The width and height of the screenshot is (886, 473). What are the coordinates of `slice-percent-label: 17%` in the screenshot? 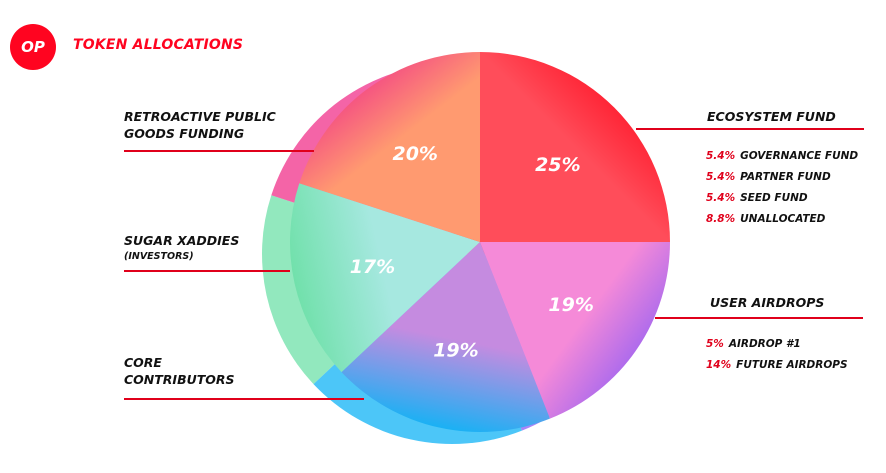 It's located at (372, 267).